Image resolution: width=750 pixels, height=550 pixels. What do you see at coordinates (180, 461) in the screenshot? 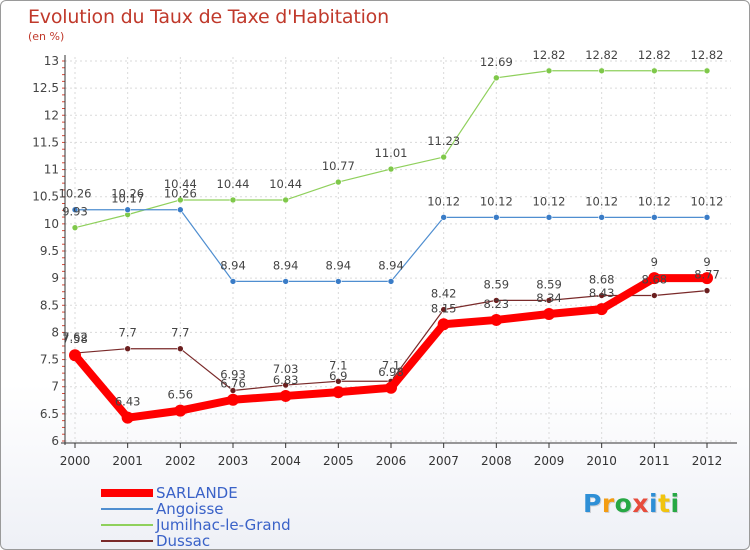
I see `x-tick-label: 2002` at bounding box center [180, 461].